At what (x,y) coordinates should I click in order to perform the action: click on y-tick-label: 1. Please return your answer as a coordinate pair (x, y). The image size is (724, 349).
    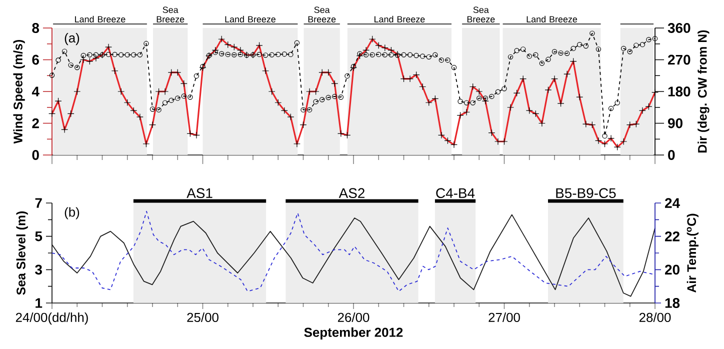
    Looking at the image, I should click on (39, 303).